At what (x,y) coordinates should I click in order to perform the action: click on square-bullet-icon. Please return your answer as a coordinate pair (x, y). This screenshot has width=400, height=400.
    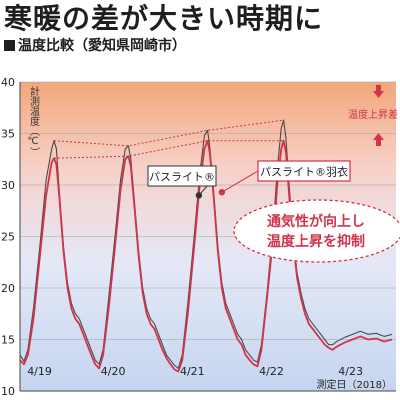
    Looking at the image, I should click on (9, 45).